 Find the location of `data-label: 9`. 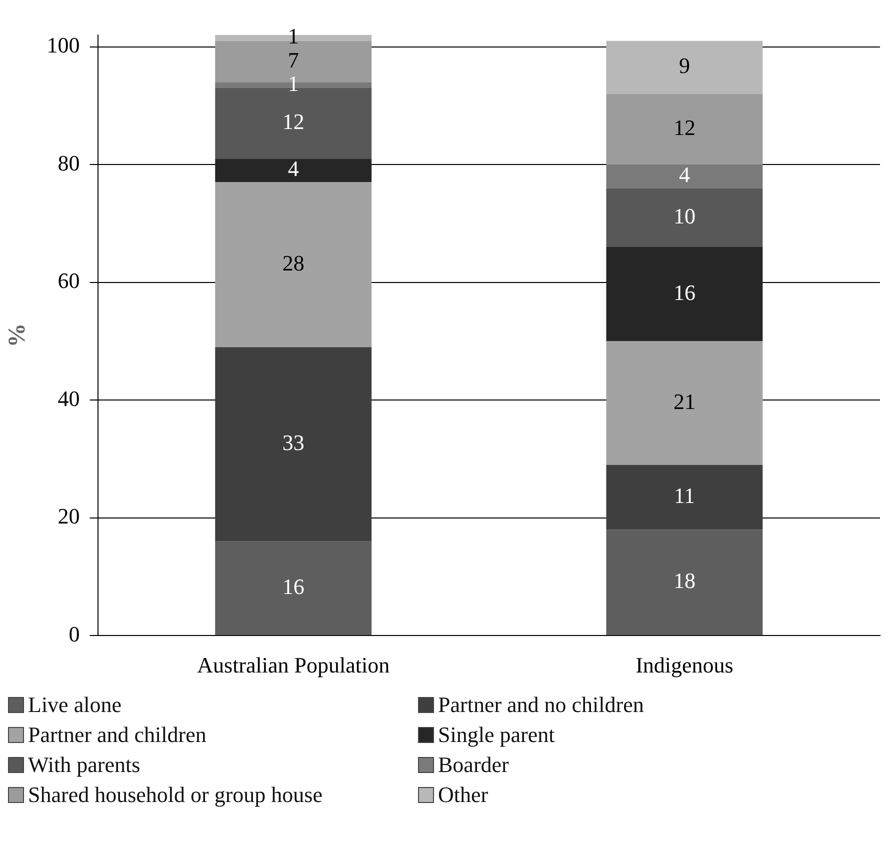

data-label: 9 is located at coordinates (684, 65).